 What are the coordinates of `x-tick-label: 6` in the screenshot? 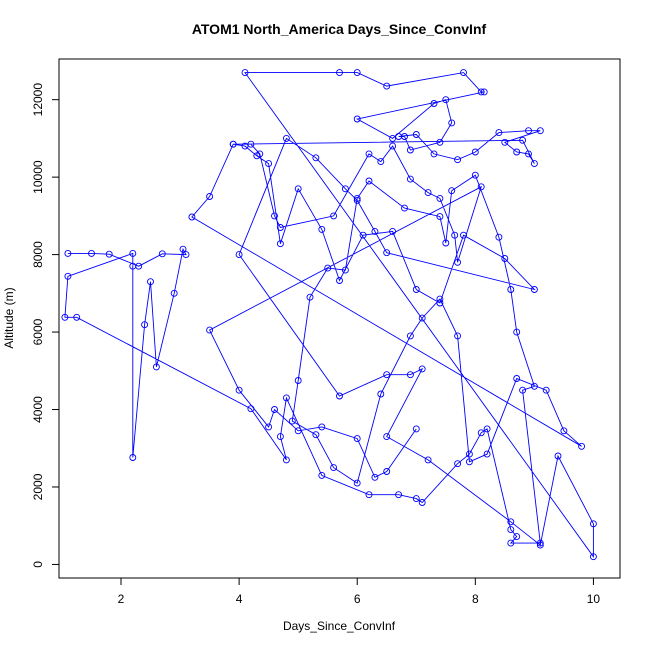 It's located at (357, 599).